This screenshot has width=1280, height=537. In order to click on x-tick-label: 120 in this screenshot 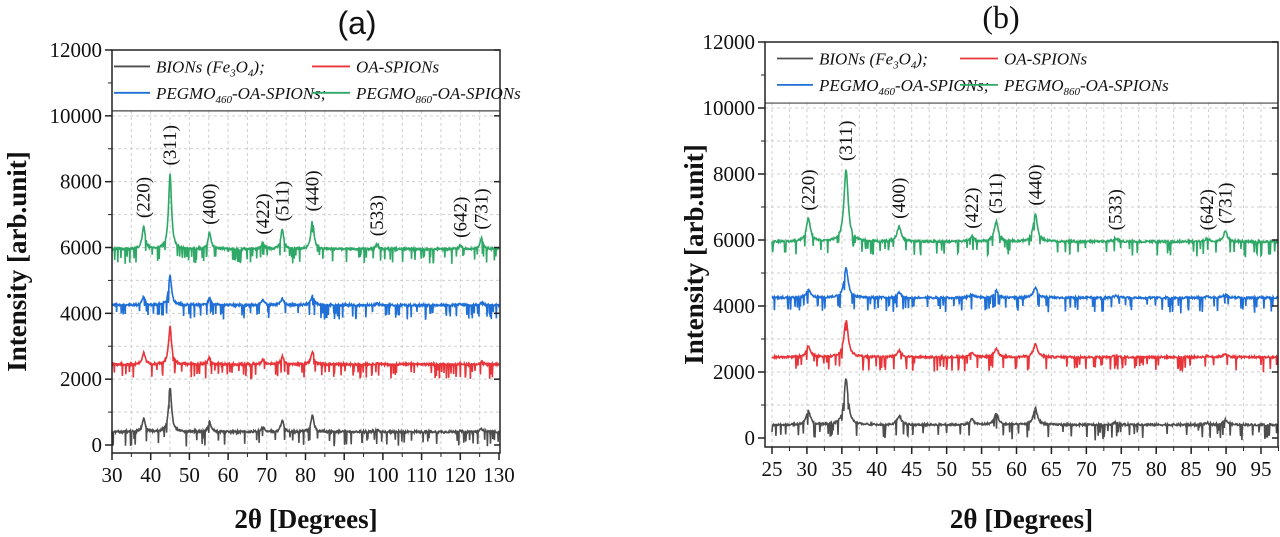, I will do `click(461, 475)`.